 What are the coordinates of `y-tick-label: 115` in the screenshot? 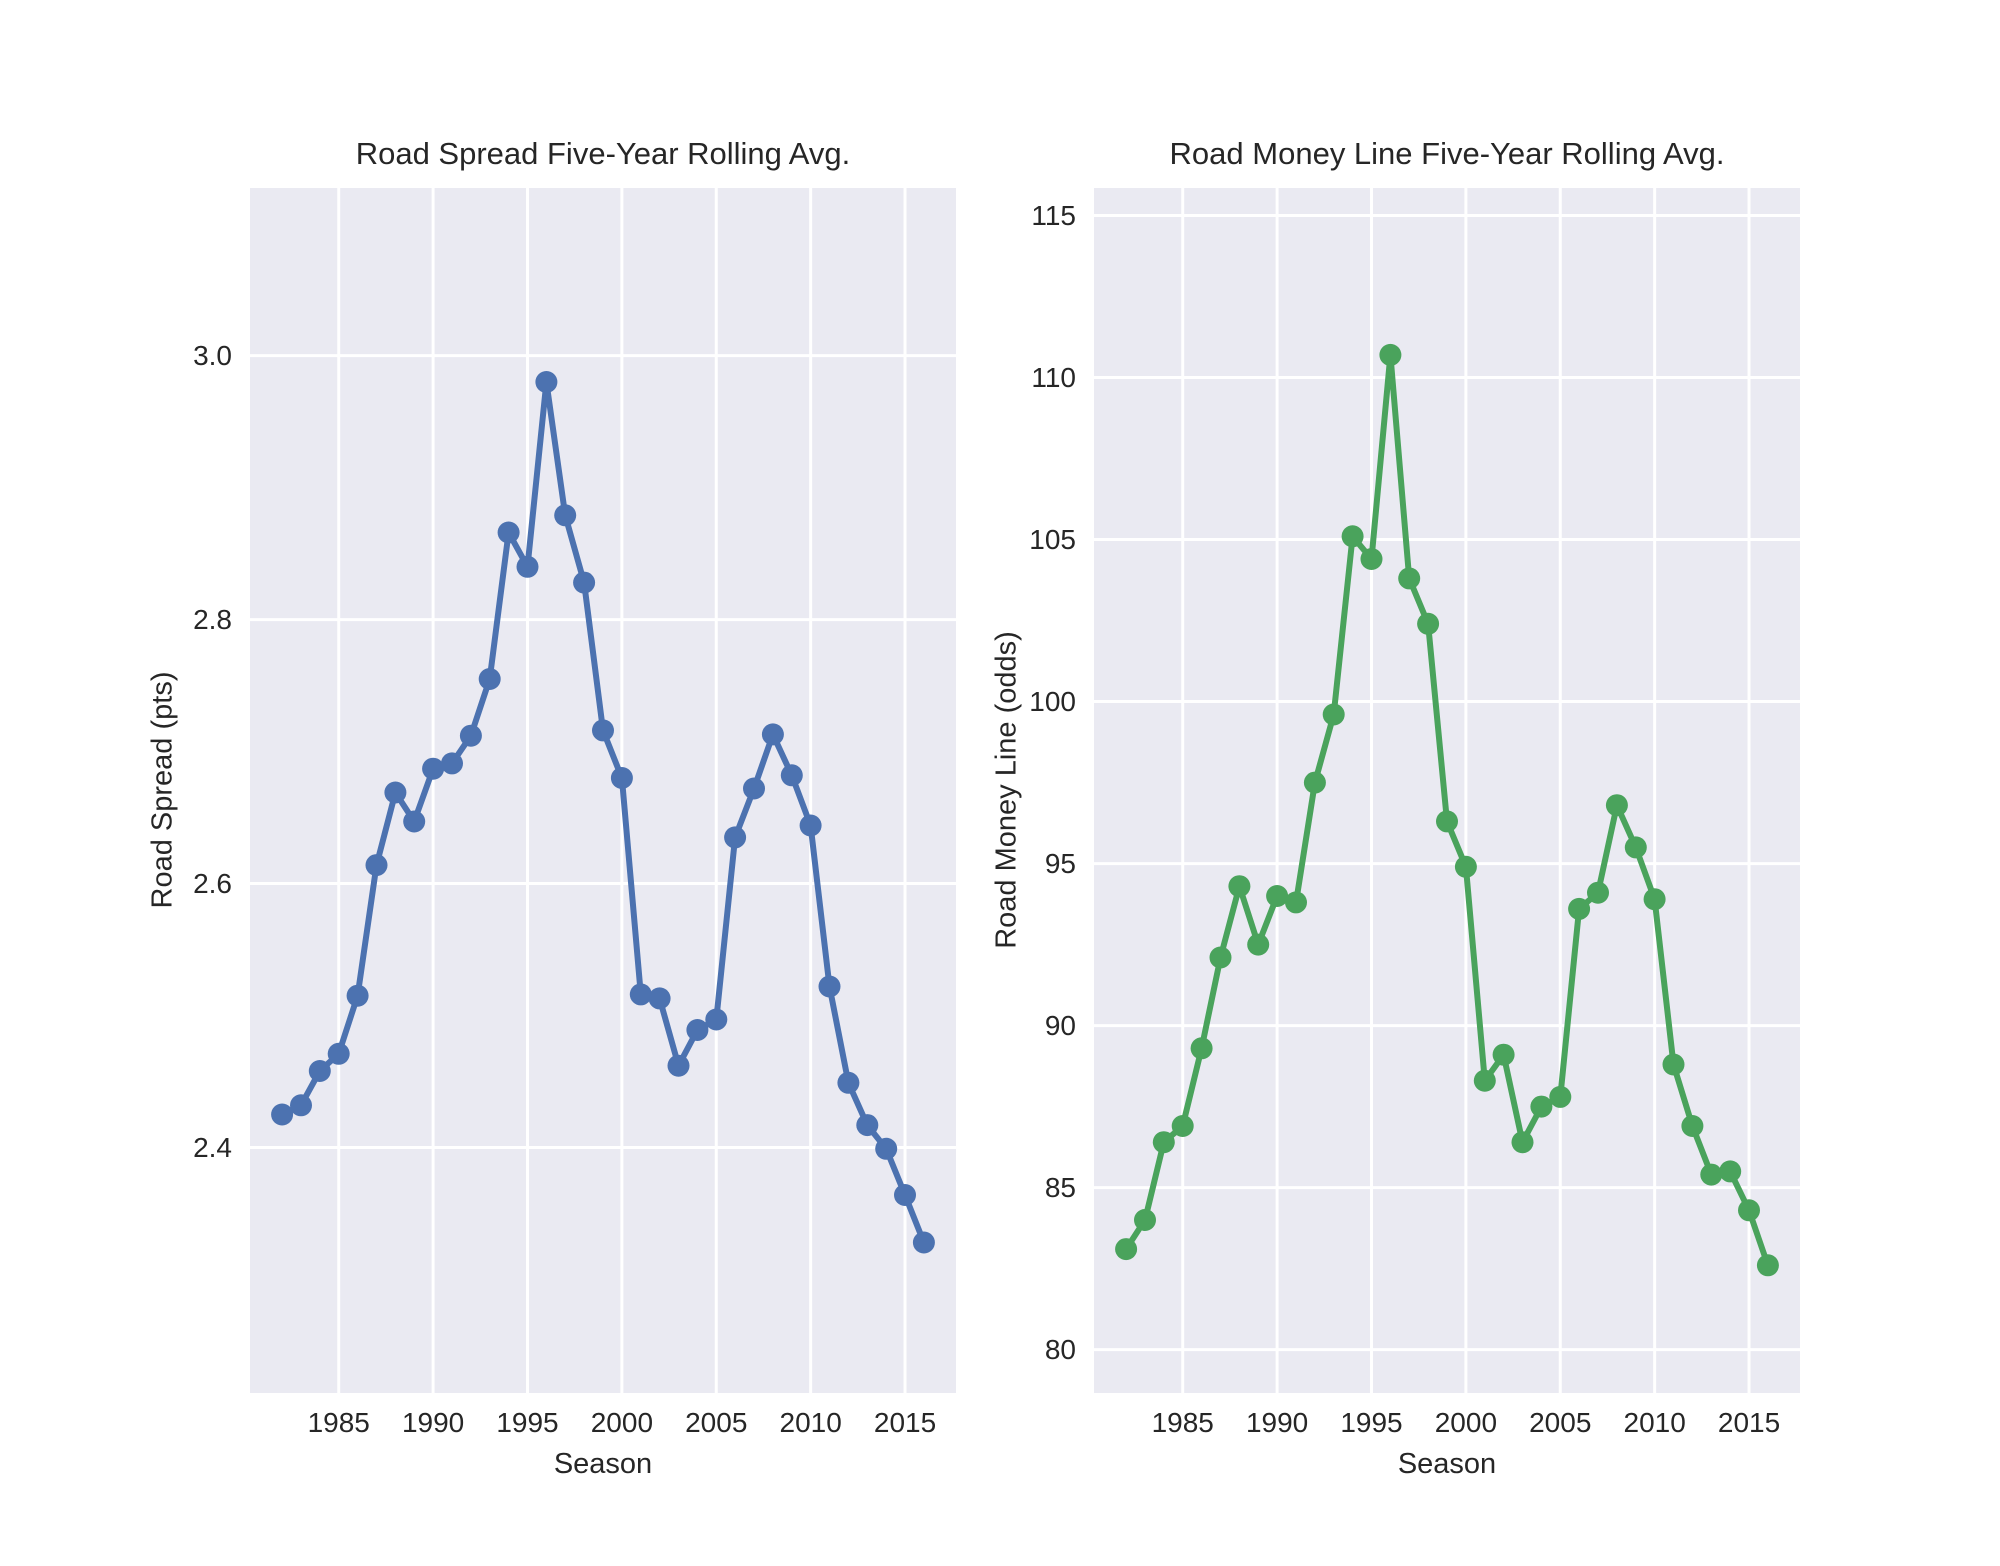 It's located at (1053, 215).